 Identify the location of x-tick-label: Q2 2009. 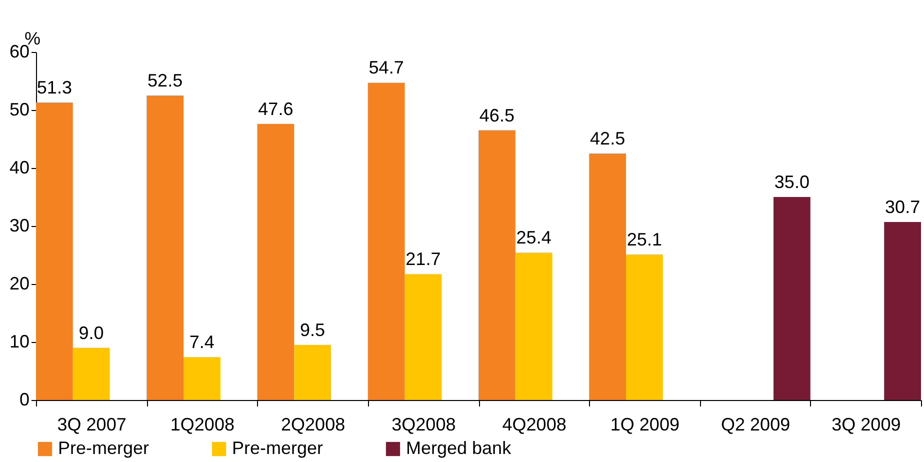
(755, 424).